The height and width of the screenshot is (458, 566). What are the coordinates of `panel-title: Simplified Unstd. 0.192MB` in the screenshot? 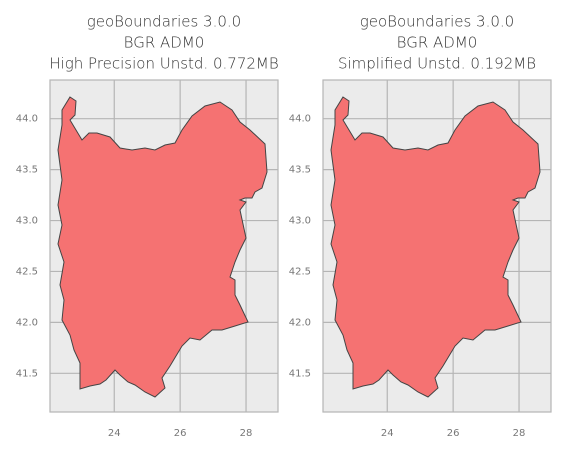 It's located at (437, 64).